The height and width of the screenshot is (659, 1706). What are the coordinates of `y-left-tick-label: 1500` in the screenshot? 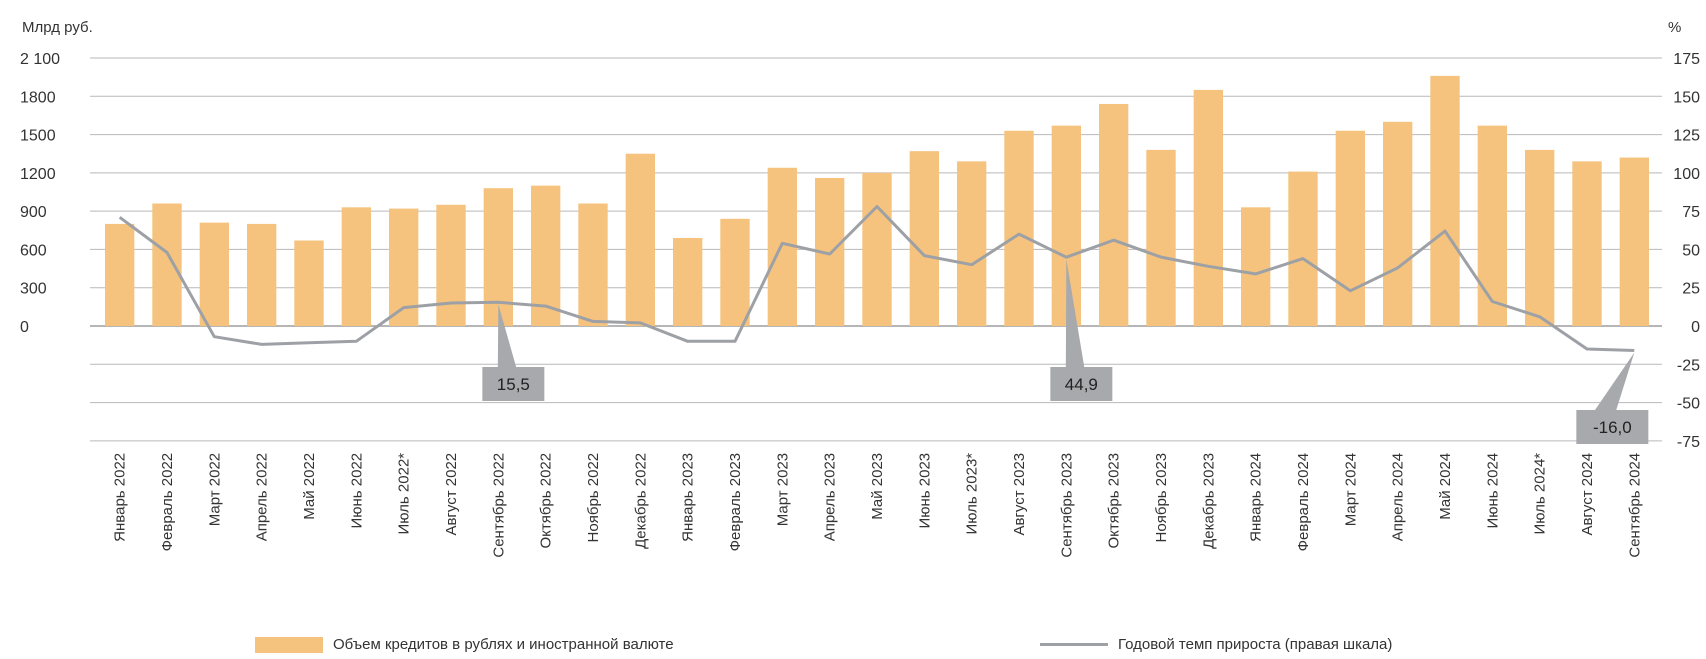 It's located at (38, 136).